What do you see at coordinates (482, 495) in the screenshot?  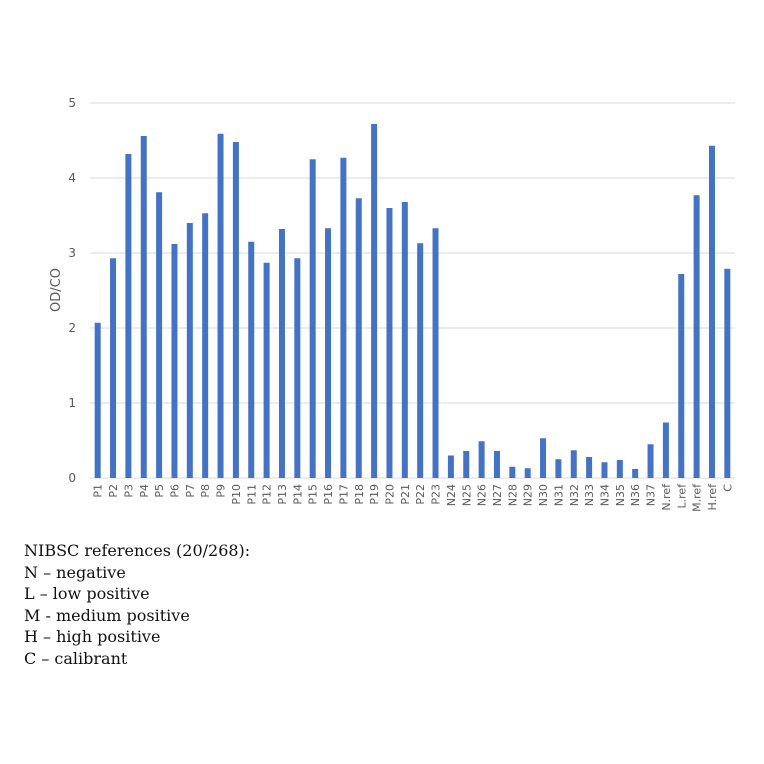 I see `x-tick-label: N26` at bounding box center [482, 495].